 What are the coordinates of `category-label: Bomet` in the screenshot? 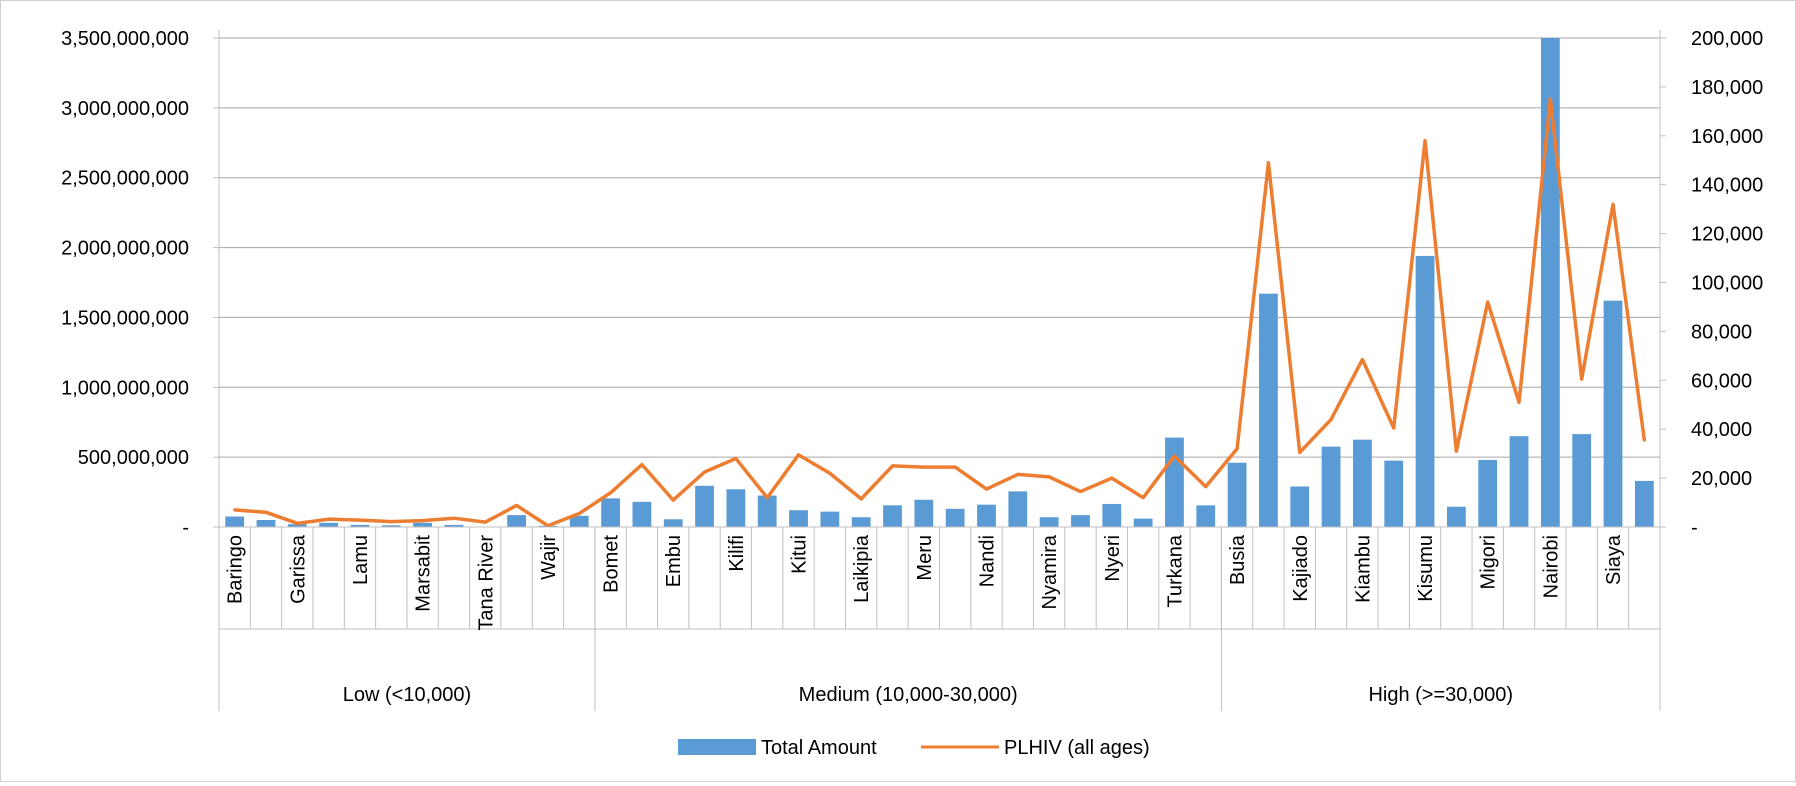 It's located at (612, 564).